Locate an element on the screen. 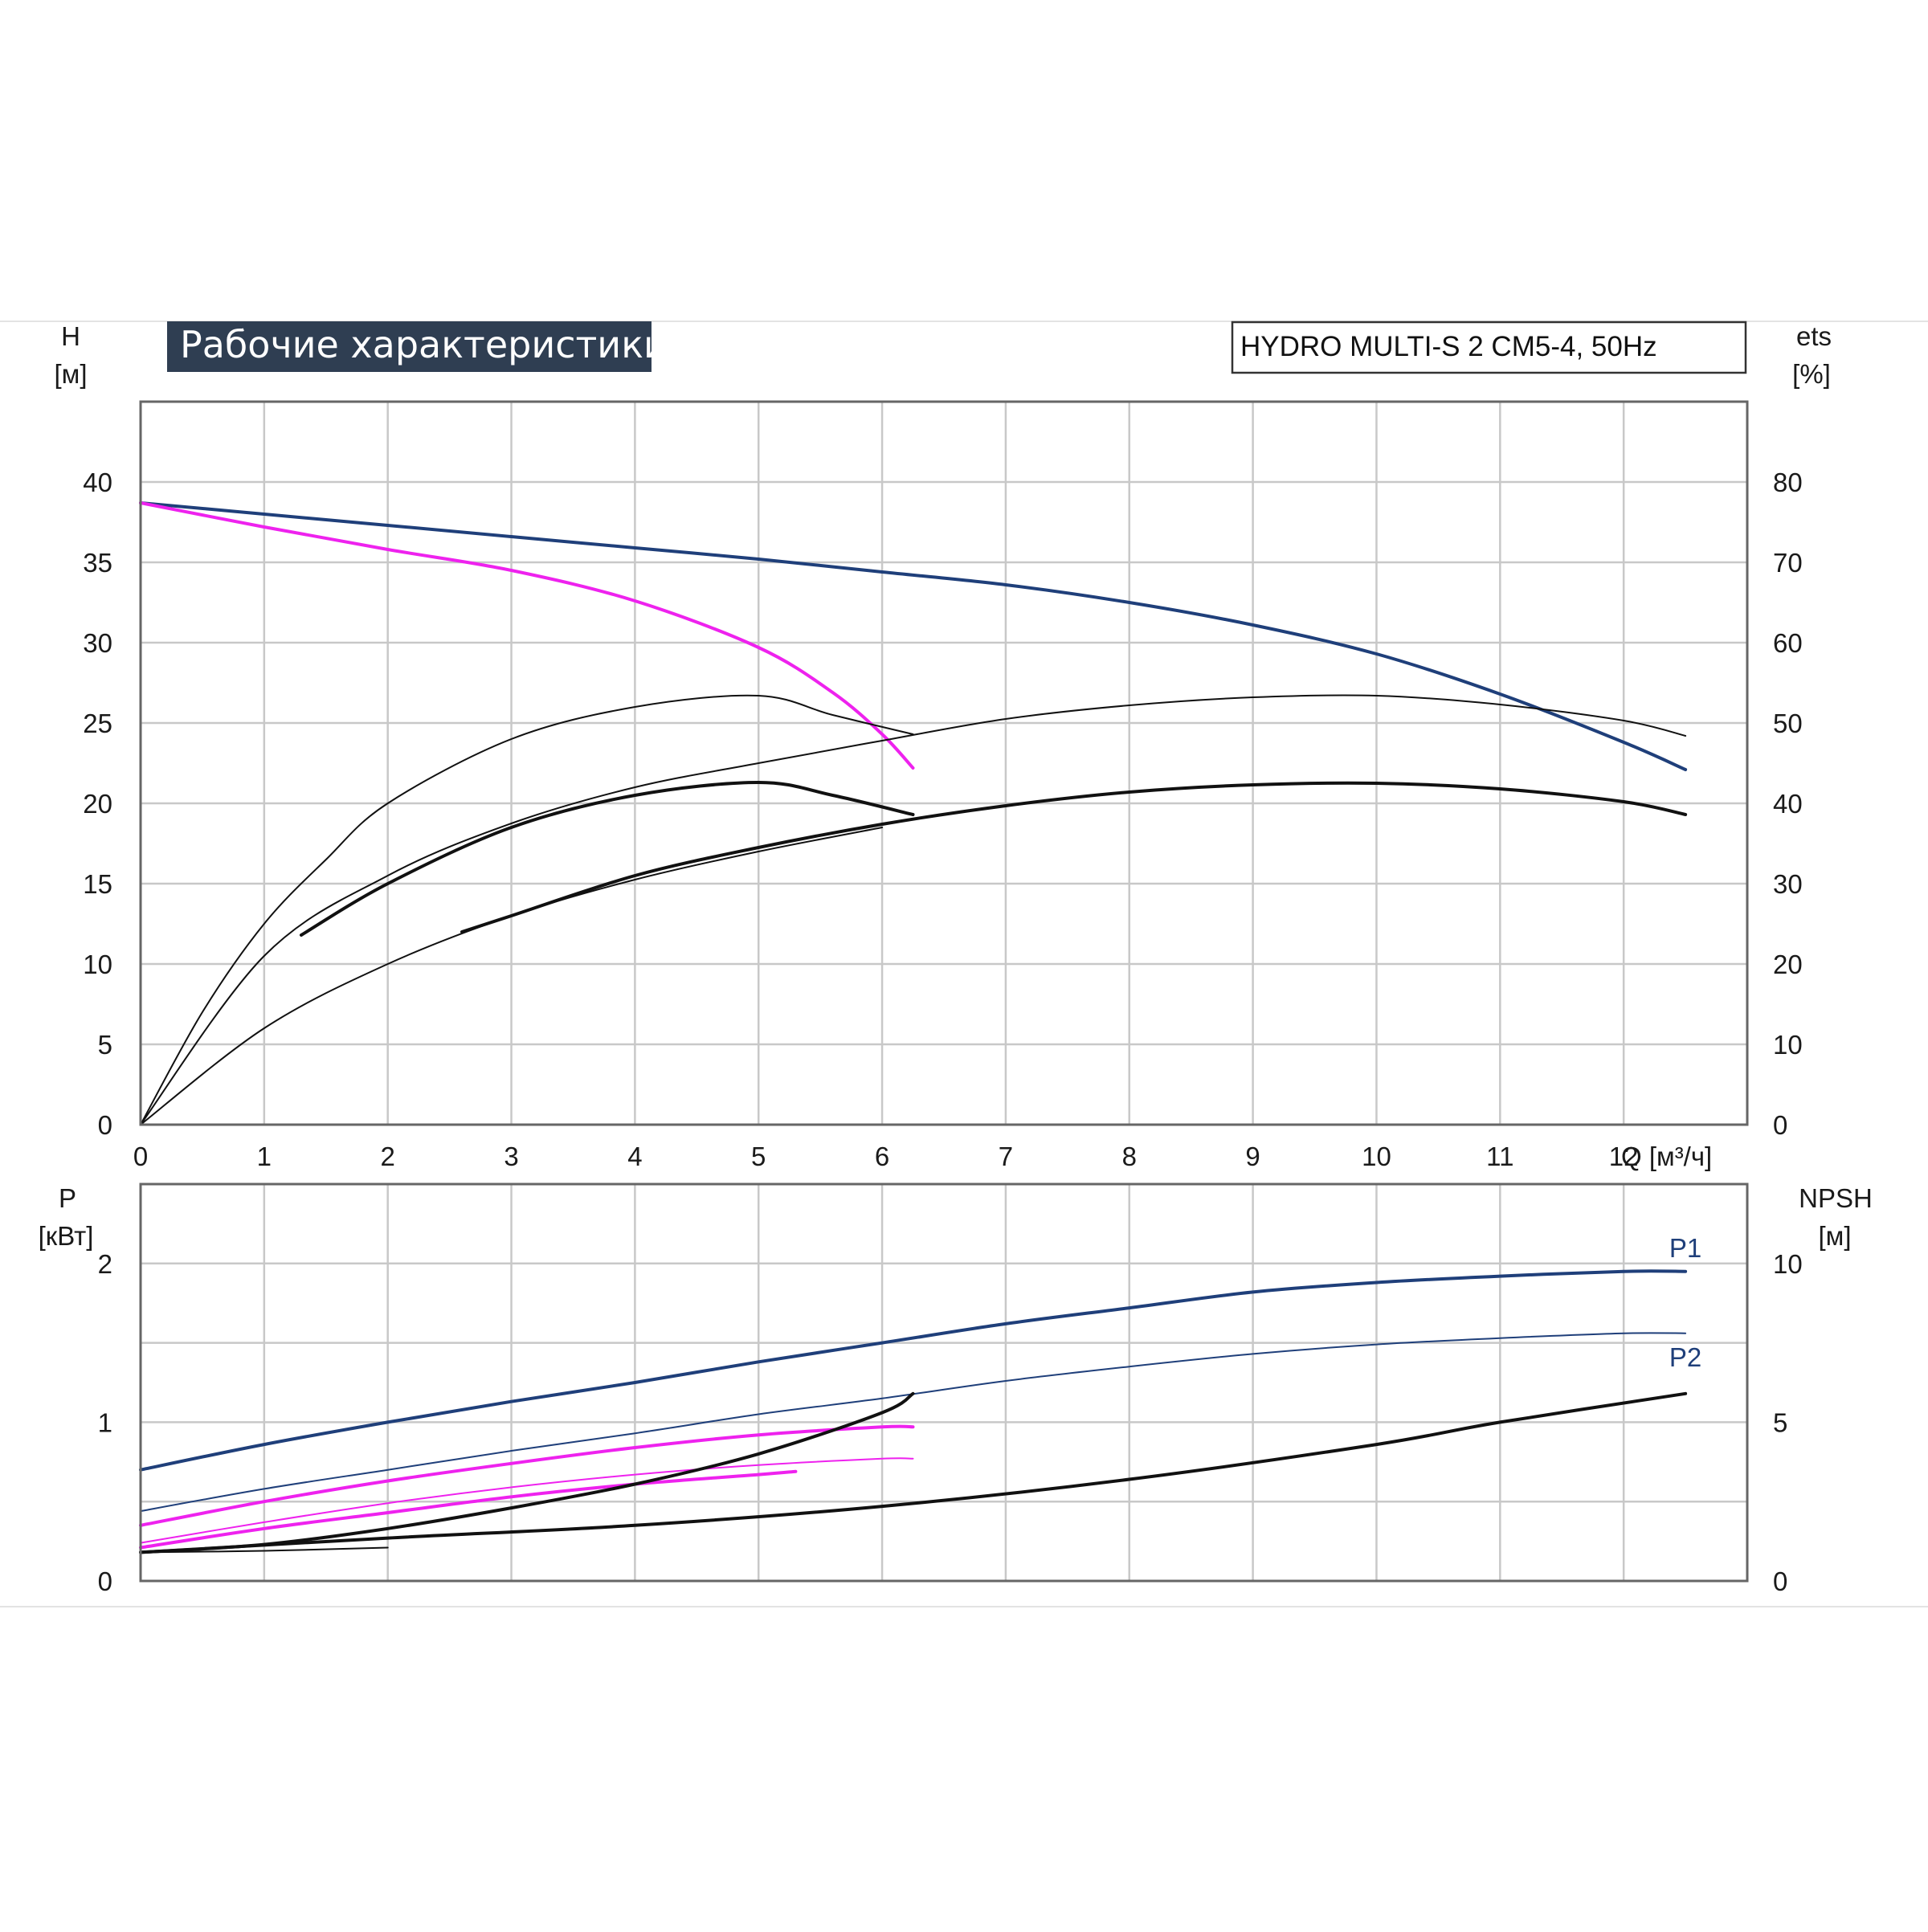 The image size is (1928, 1932). x-tick-label: 0 is located at coordinates (140, 1156).